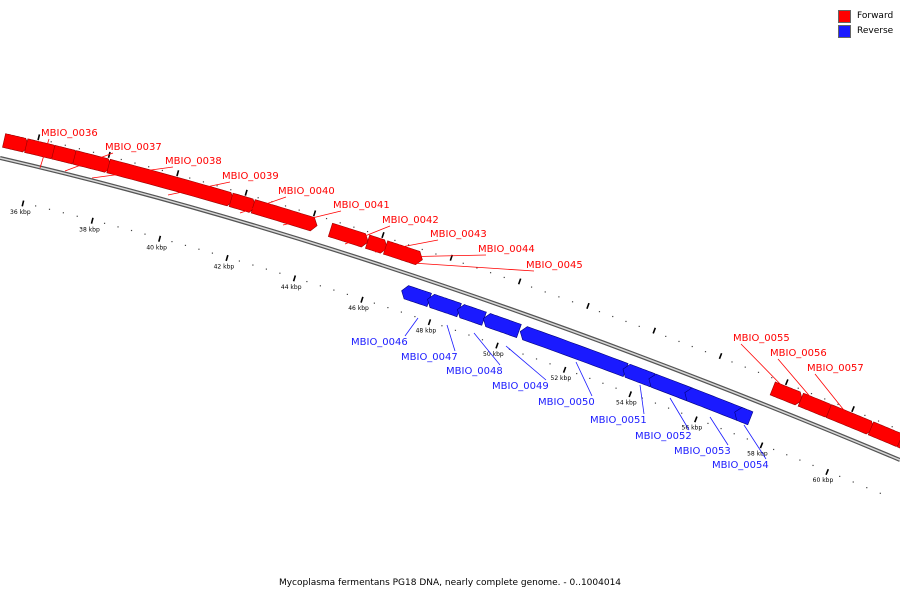 Image resolution: width=900 pixels, height=600 pixels. I want to click on gene-label: MBIO_0048, so click(474, 371).